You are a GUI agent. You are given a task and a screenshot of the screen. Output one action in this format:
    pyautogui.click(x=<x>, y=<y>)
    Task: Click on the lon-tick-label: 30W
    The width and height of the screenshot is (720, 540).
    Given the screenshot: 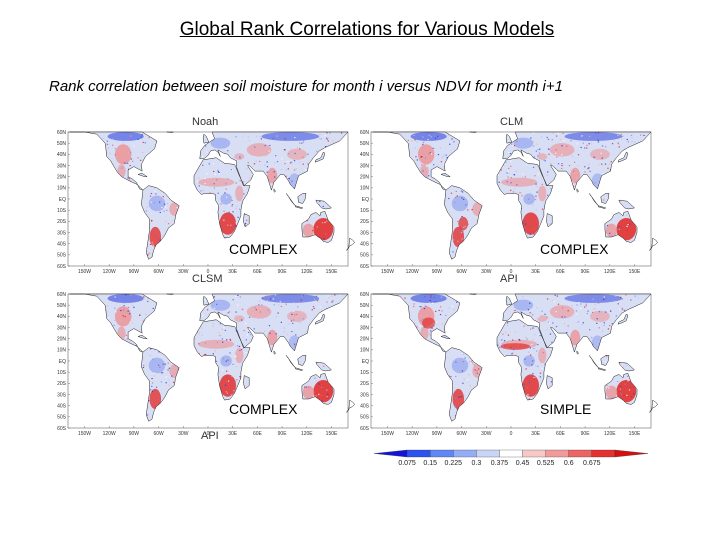 What is the action you would take?
    pyautogui.click(x=183, y=272)
    